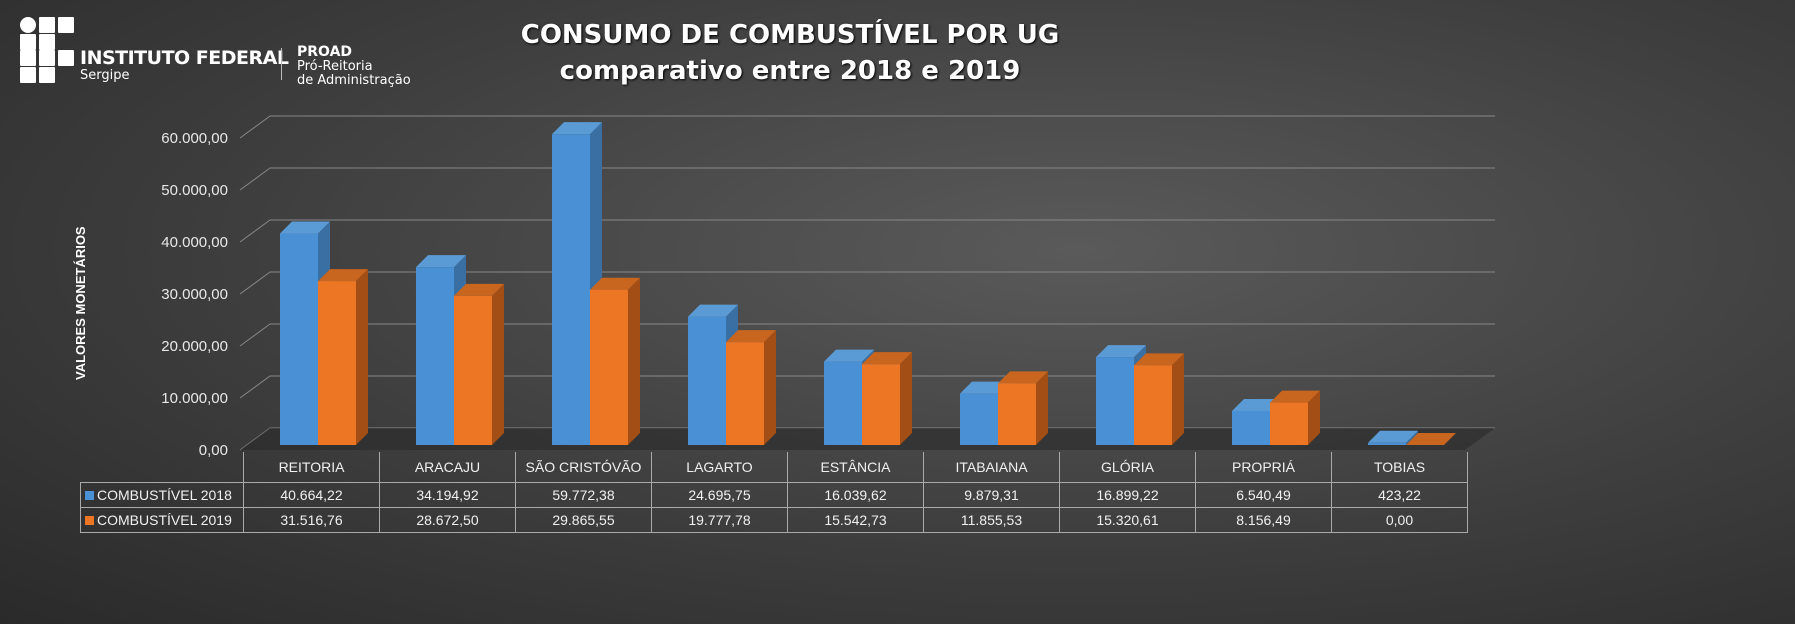 The image size is (1795, 624). Describe the element at coordinates (991, 467) in the screenshot. I see `category-label: ITABAIANA` at that location.